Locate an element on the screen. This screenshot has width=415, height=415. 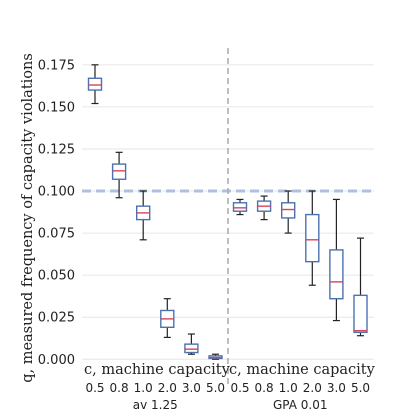
y-tick-label: 0.125 is located at coordinates (56, 149).